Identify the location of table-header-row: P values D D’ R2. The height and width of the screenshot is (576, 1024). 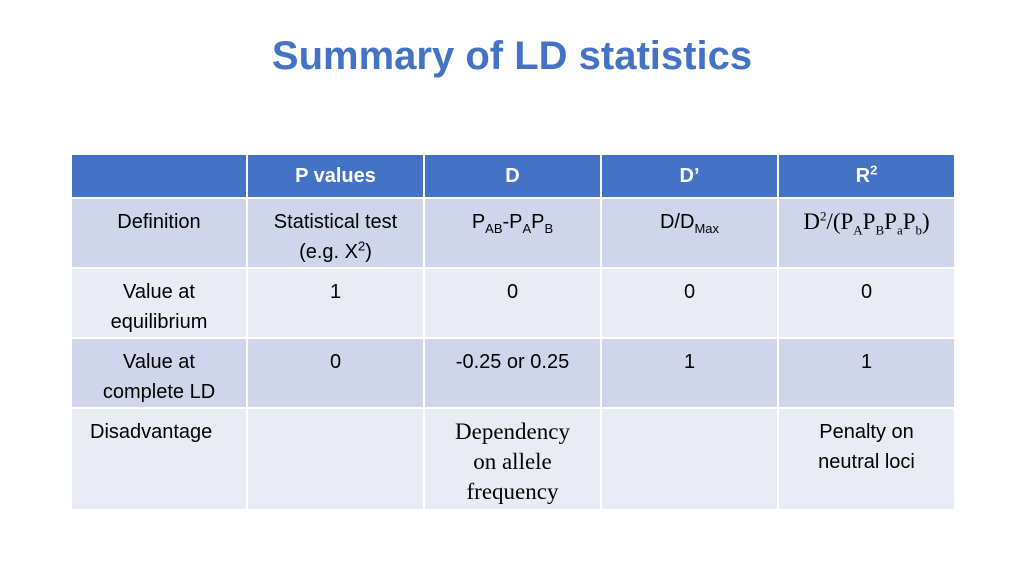
(513, 176).